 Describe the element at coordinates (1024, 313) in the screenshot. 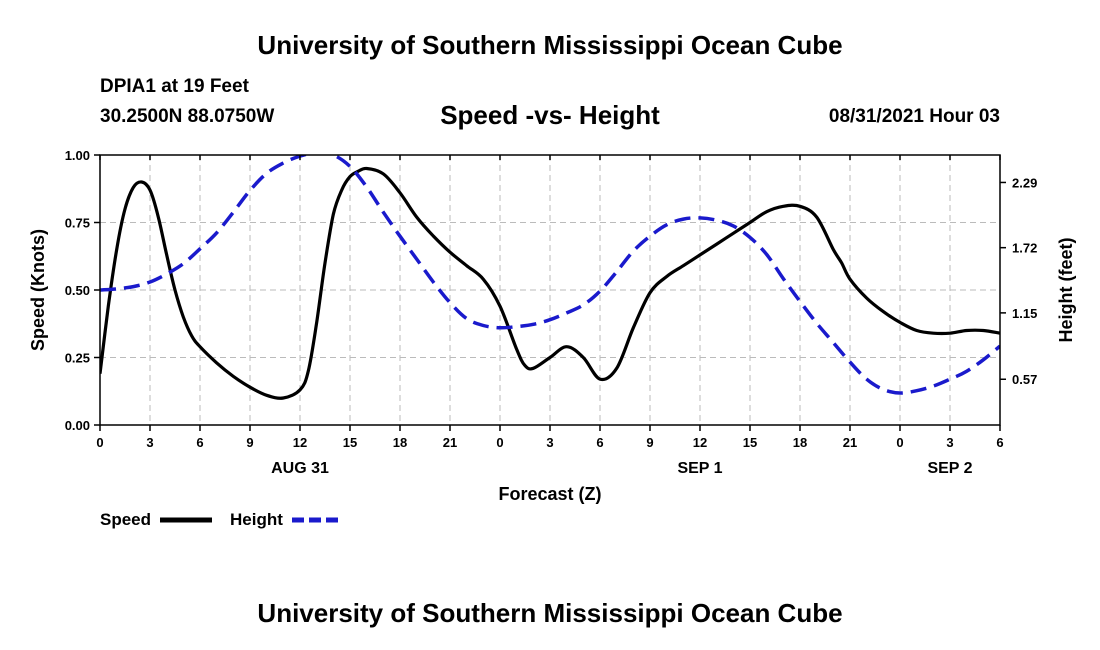

I see `y2-tick-label: 1.15` at that location.